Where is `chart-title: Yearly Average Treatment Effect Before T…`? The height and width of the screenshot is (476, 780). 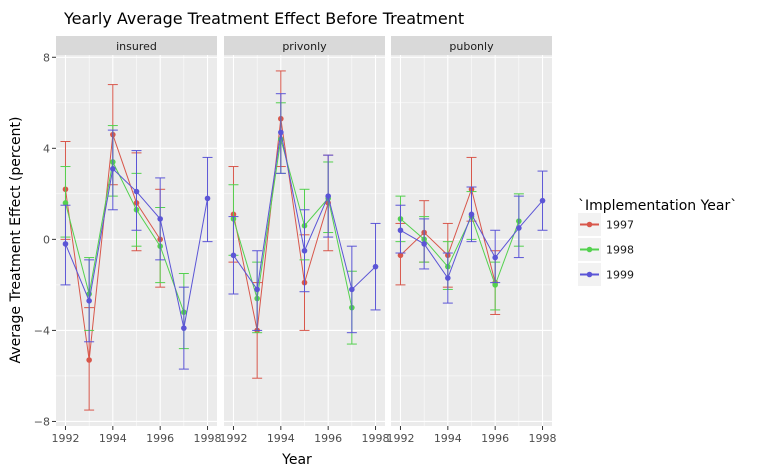 chart-title: Yearly Average Treatment Effect Before T… is located at coordinates (263, 18).